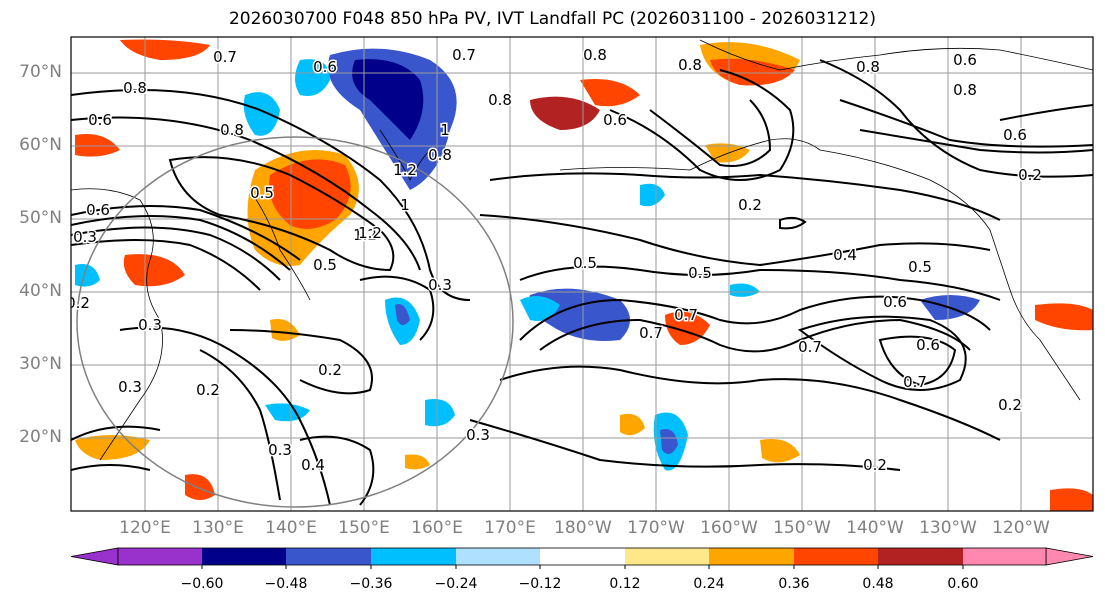 The height and width of the screenshot is (604, 1105). What do you see at coordinates (40, 364) in the screenshot?
I see `lat-label-30n: 30°N` at bounding box center [40, 364].